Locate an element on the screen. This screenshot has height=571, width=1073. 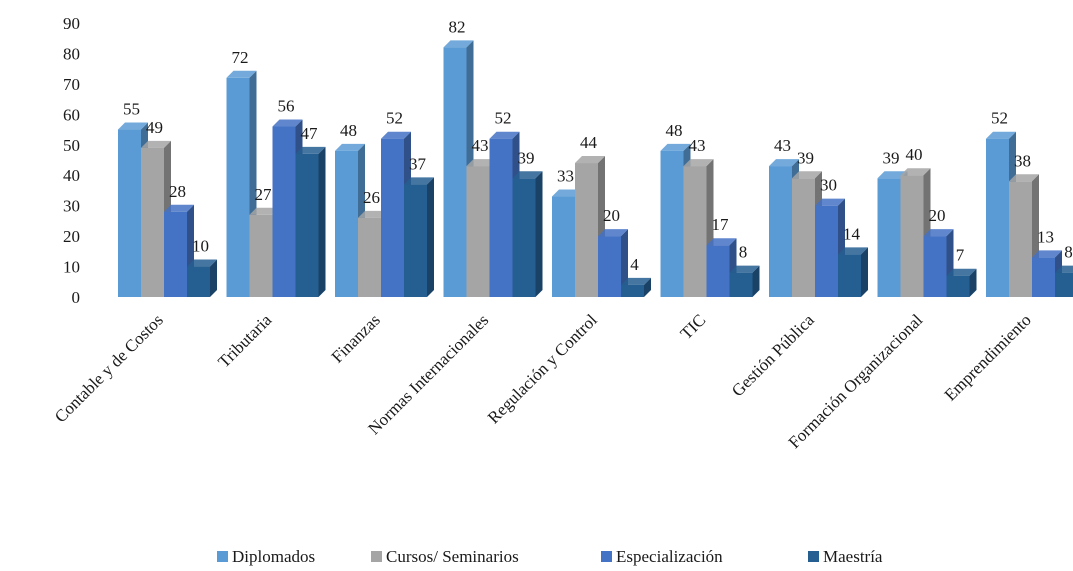
x-tick-label: Emprendimiento is located at coordinates (988, 357).